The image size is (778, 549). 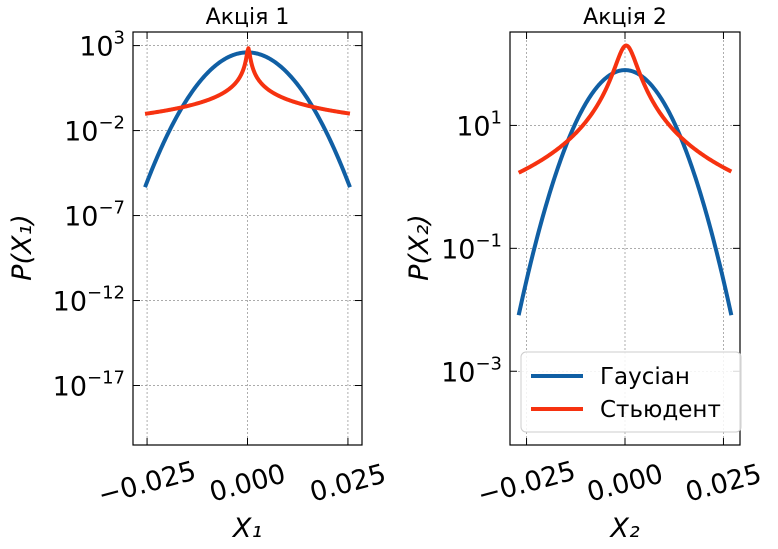 I want to click on y-tick-label: 10⁻¹, so click(x=471, y=247).